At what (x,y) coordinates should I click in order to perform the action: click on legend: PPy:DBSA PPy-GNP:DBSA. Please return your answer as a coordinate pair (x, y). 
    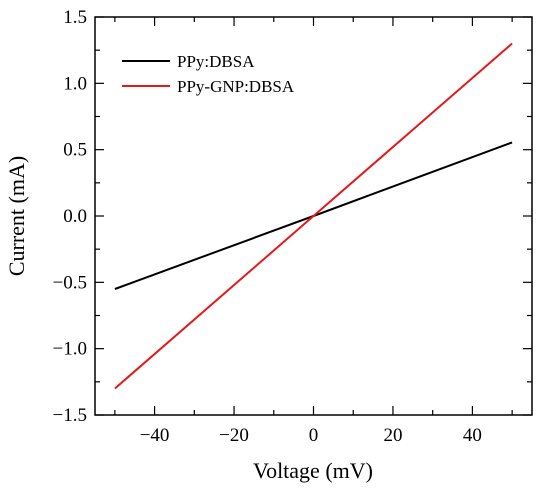
    Looking at the image, I should click on (208, 74).